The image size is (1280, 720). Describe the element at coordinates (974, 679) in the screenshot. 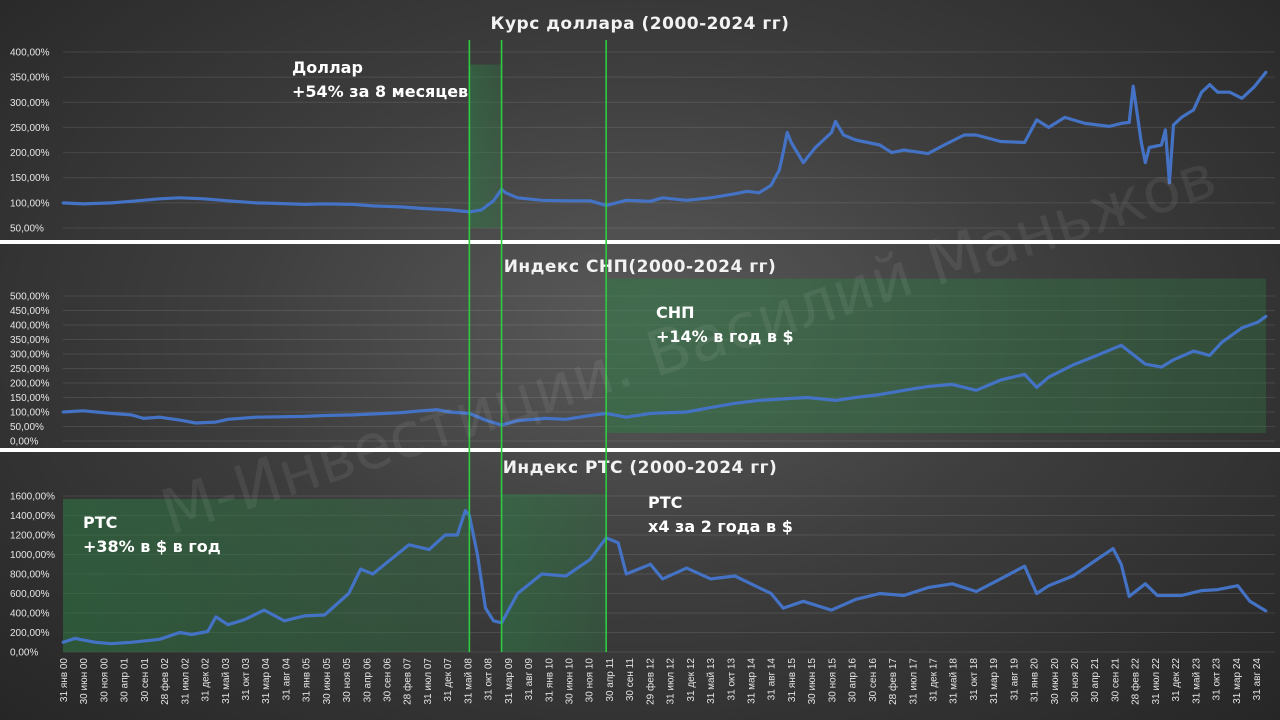

I see `x-tick-label: 31 окт 18` at that location.